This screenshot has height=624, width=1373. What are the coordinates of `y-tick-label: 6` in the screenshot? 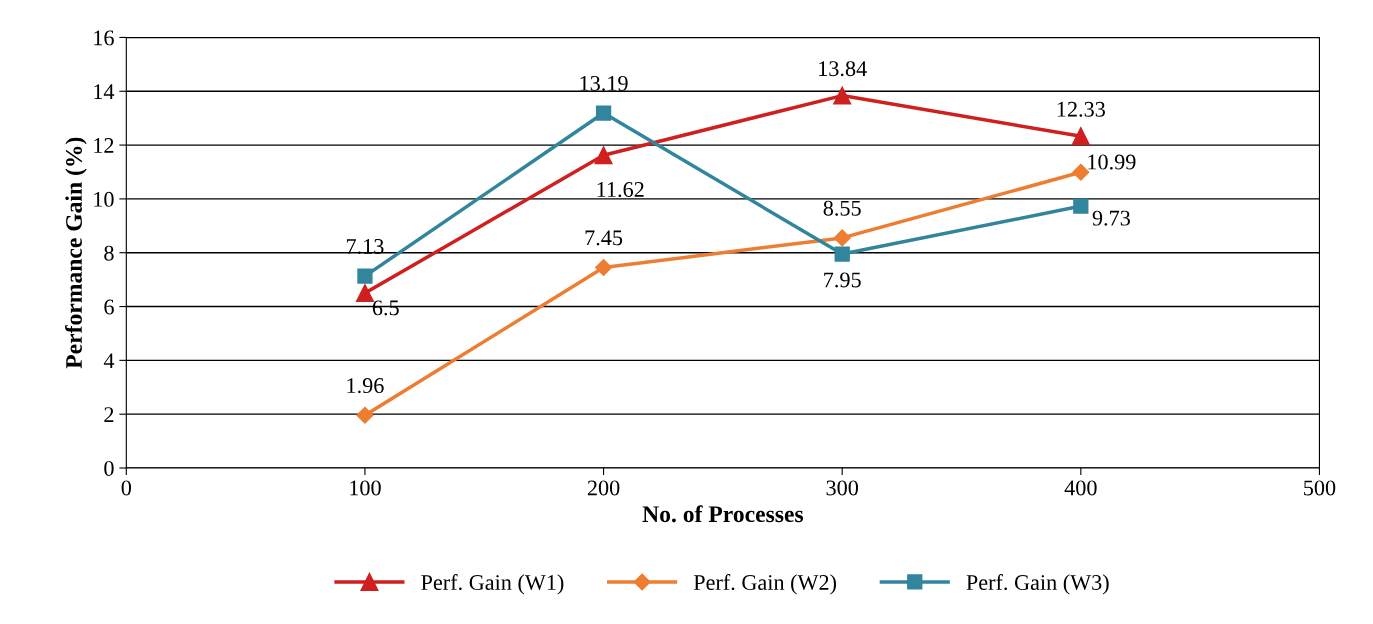 It's located at (109, 307).